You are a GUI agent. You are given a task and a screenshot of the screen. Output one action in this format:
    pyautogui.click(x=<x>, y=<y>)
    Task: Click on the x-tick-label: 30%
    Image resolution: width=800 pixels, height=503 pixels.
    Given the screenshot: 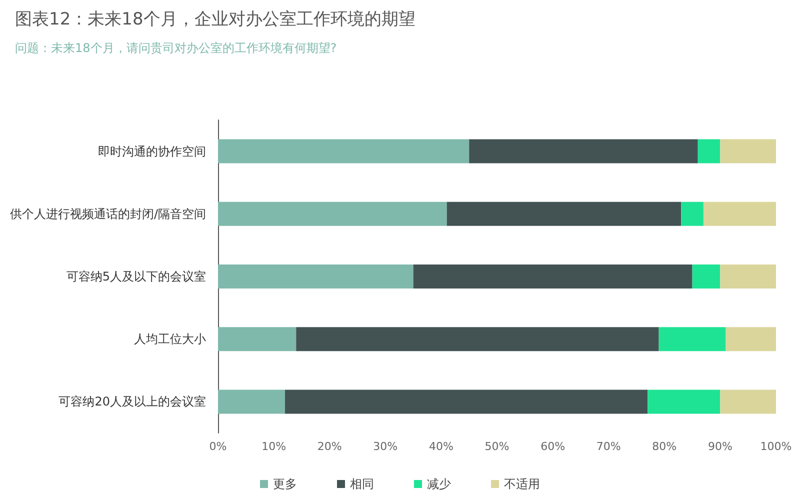 What is the action you would take?
    pyautogui.click(x=385, y=446)
    